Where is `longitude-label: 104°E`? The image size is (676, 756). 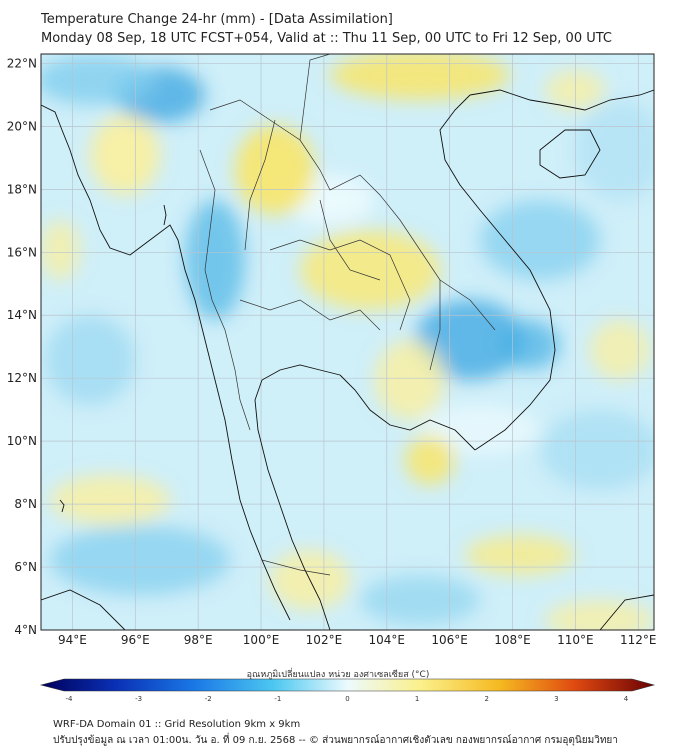 longitude-label: 104°E is located at coordinates (387, 640).